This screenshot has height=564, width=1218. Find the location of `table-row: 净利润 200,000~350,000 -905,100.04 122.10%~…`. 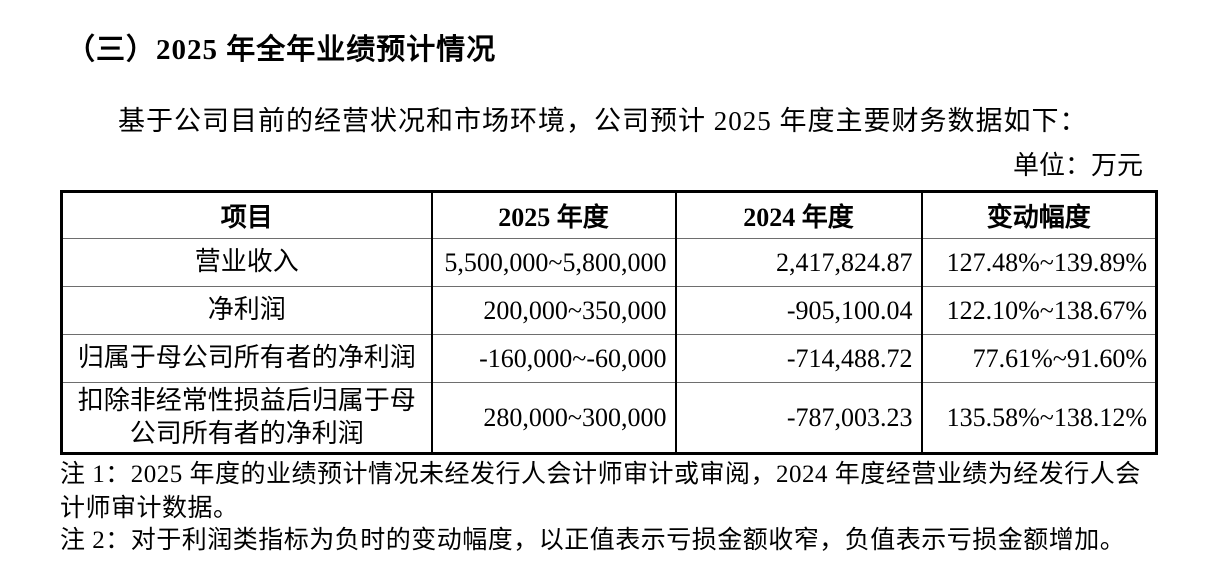

table-row: 净利润 200,000~350,000 -905,100.04 122.10%~… is located at coordinates (609, 310).